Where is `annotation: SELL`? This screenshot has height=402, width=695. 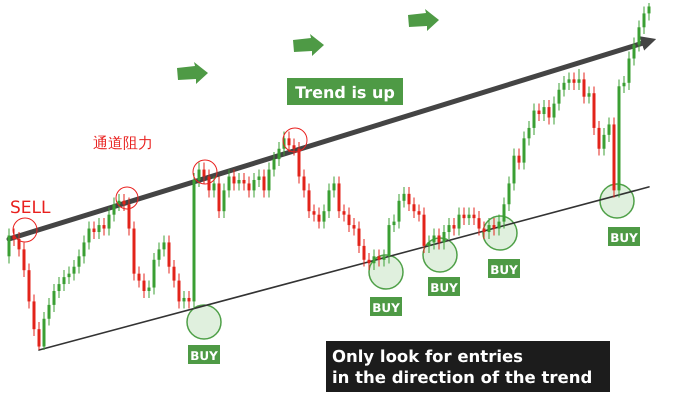 annotation: SELL is located at coordinates (31, 208).